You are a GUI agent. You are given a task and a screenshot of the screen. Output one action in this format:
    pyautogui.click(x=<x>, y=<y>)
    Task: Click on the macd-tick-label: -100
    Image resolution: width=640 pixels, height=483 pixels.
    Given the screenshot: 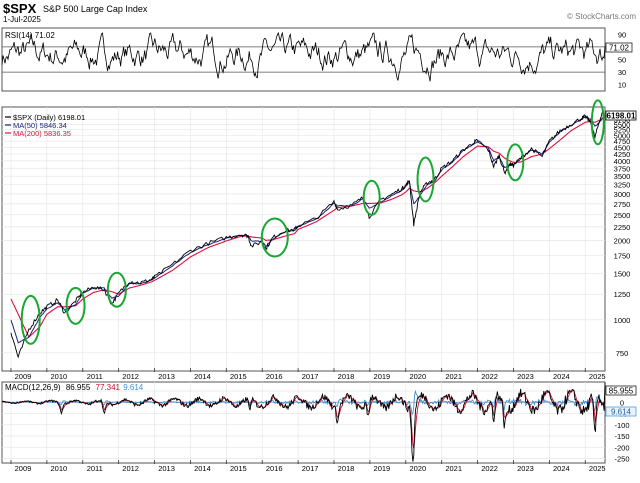 What is the action you would take?
    pyautogui.click(x=621, y=425)
    